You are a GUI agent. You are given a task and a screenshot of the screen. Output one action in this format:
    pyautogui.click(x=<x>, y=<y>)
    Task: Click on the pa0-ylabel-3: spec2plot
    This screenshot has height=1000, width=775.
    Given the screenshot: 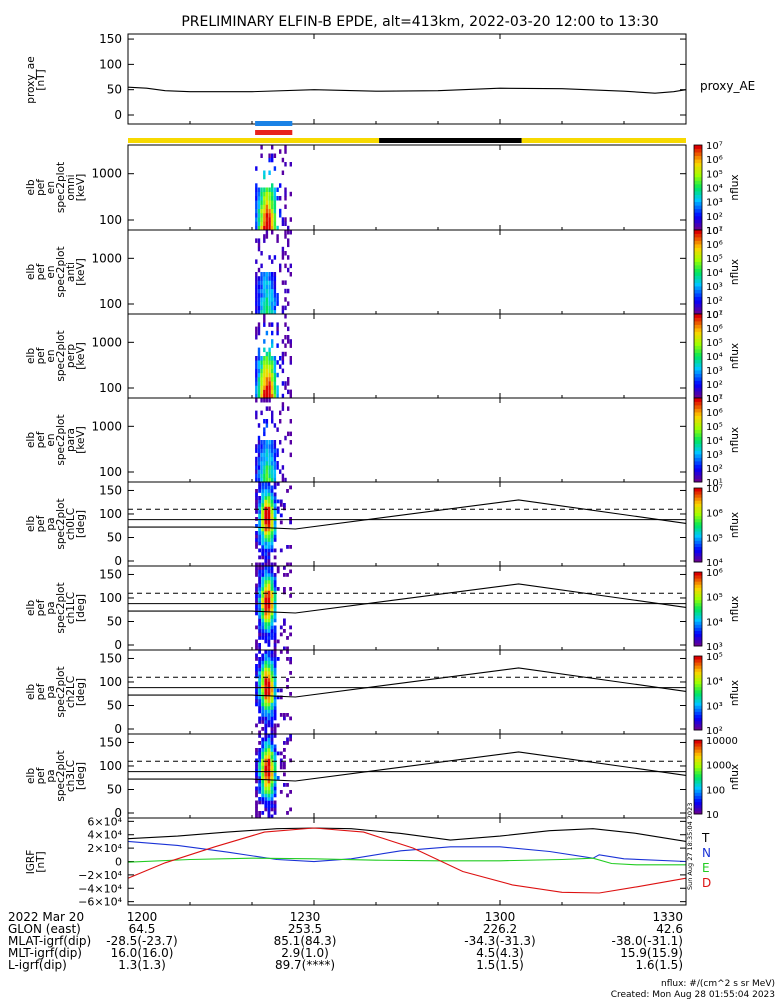 What is the action you would take?
    pyautogui.click(x=61, y=523)
    